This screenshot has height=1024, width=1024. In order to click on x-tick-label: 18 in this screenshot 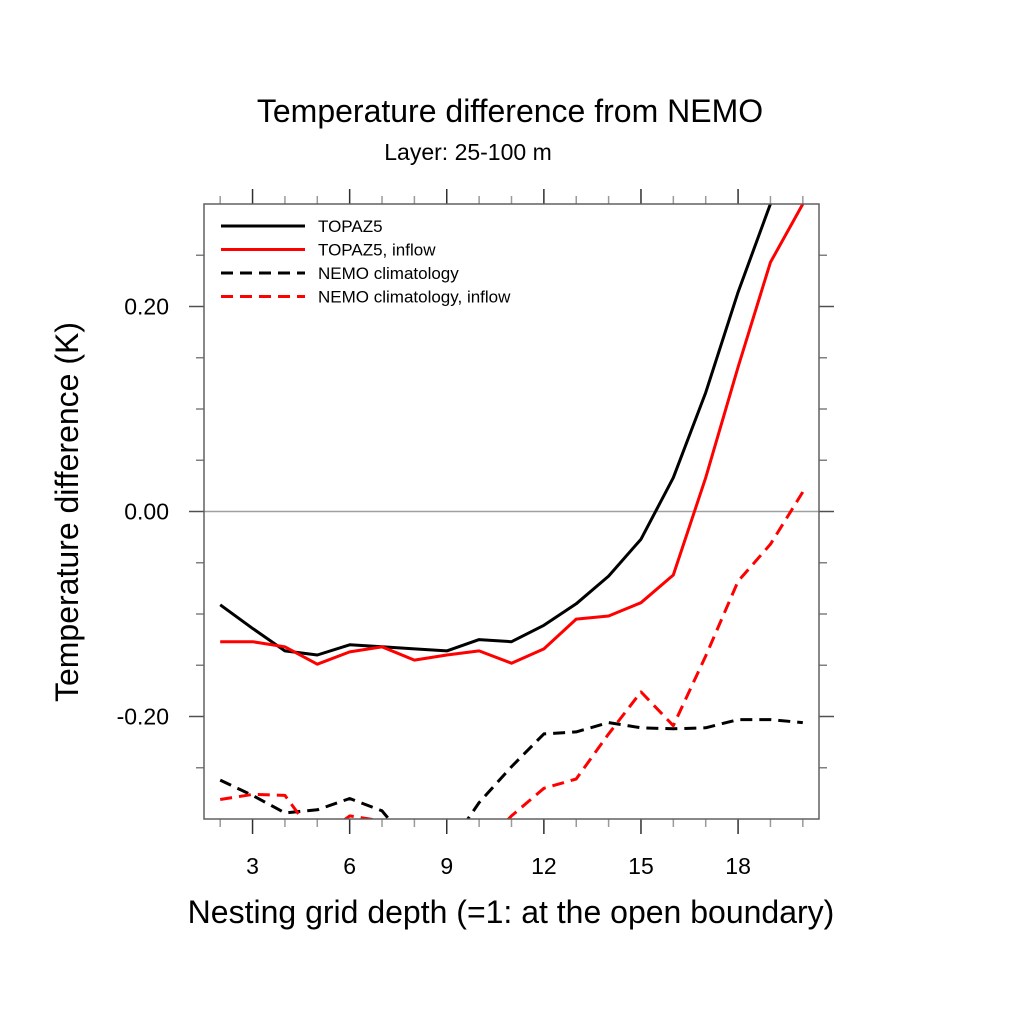, I will do `click(738, 866)`.